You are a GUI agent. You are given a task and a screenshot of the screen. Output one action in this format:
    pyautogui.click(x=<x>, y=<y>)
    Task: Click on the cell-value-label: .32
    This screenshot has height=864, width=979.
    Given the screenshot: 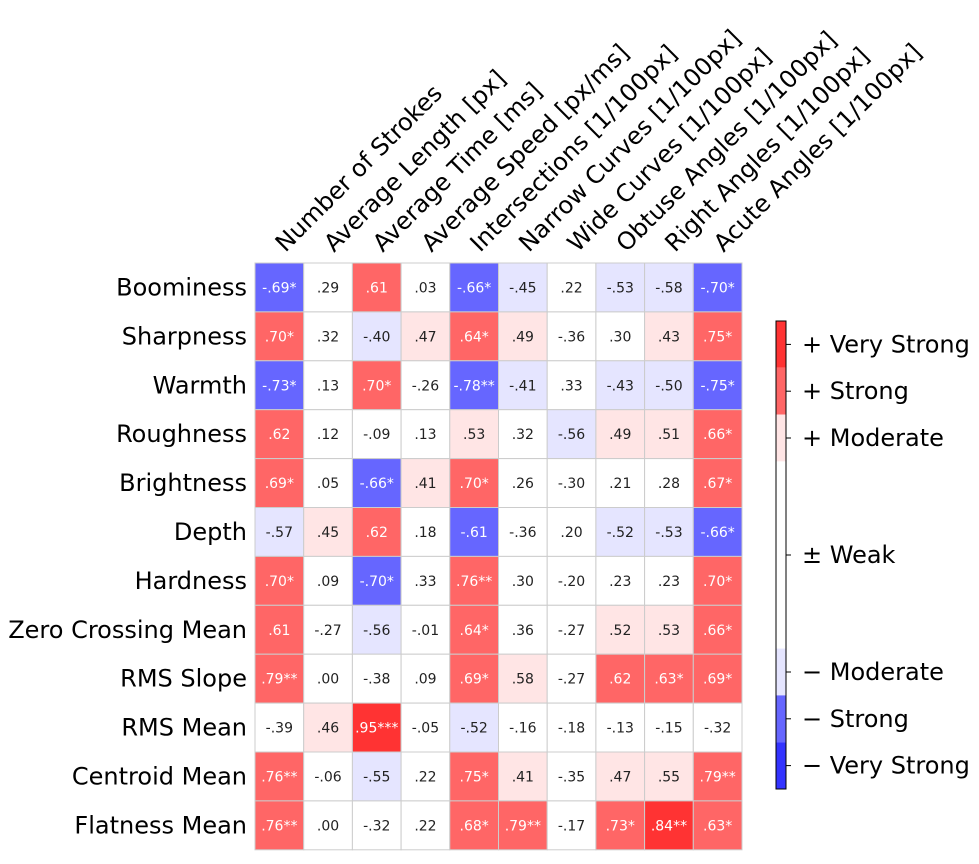 What is the action you would take?
    pyautogui.click(x=523, y=435)
    